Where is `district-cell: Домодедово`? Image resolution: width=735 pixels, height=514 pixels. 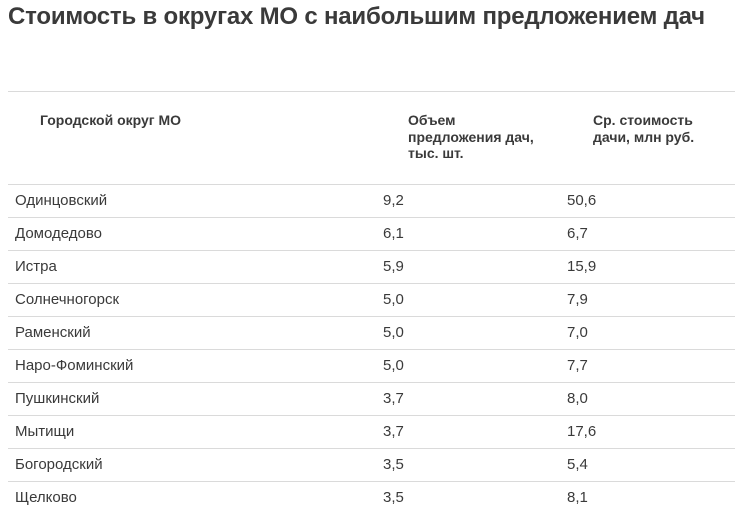 district-cell: Домодедово is located at coordinates (58, 233).